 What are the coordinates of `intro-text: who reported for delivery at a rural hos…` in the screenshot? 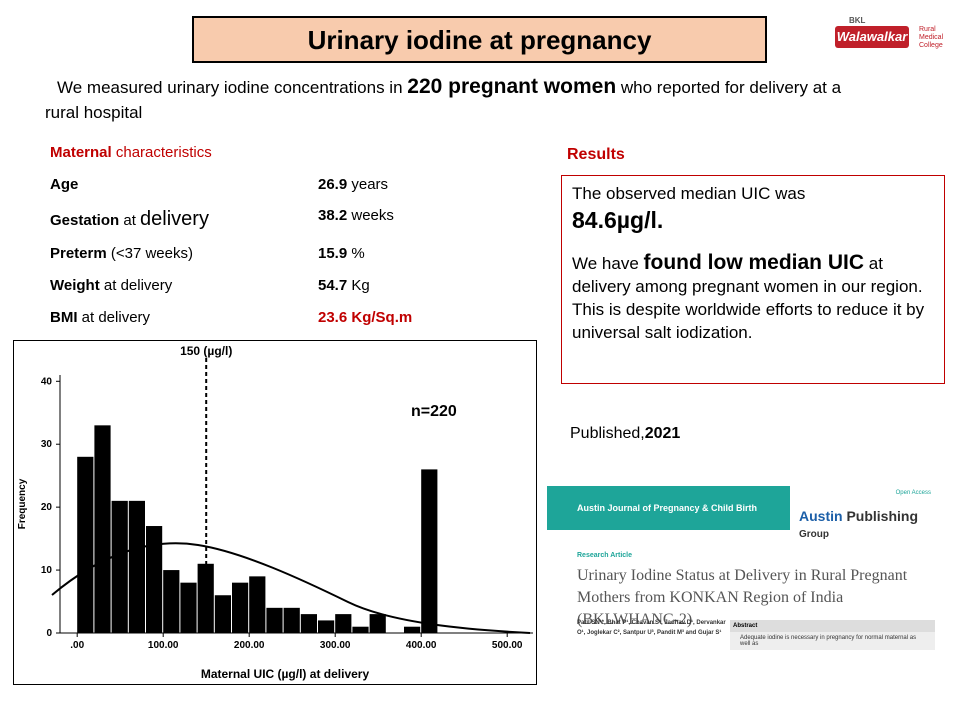 It's located at (443, 100).